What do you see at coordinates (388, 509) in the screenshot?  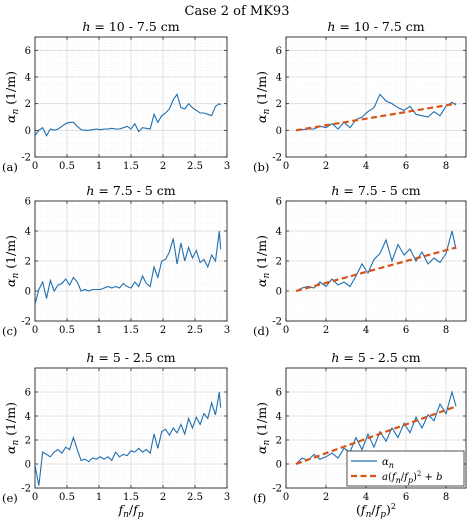 I see `x-axis-label-right-part: )` at bounding box center [388, 509].